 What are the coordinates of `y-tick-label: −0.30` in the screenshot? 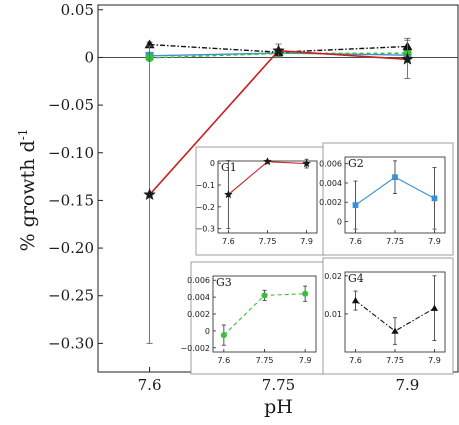 It's located at (71, 343).